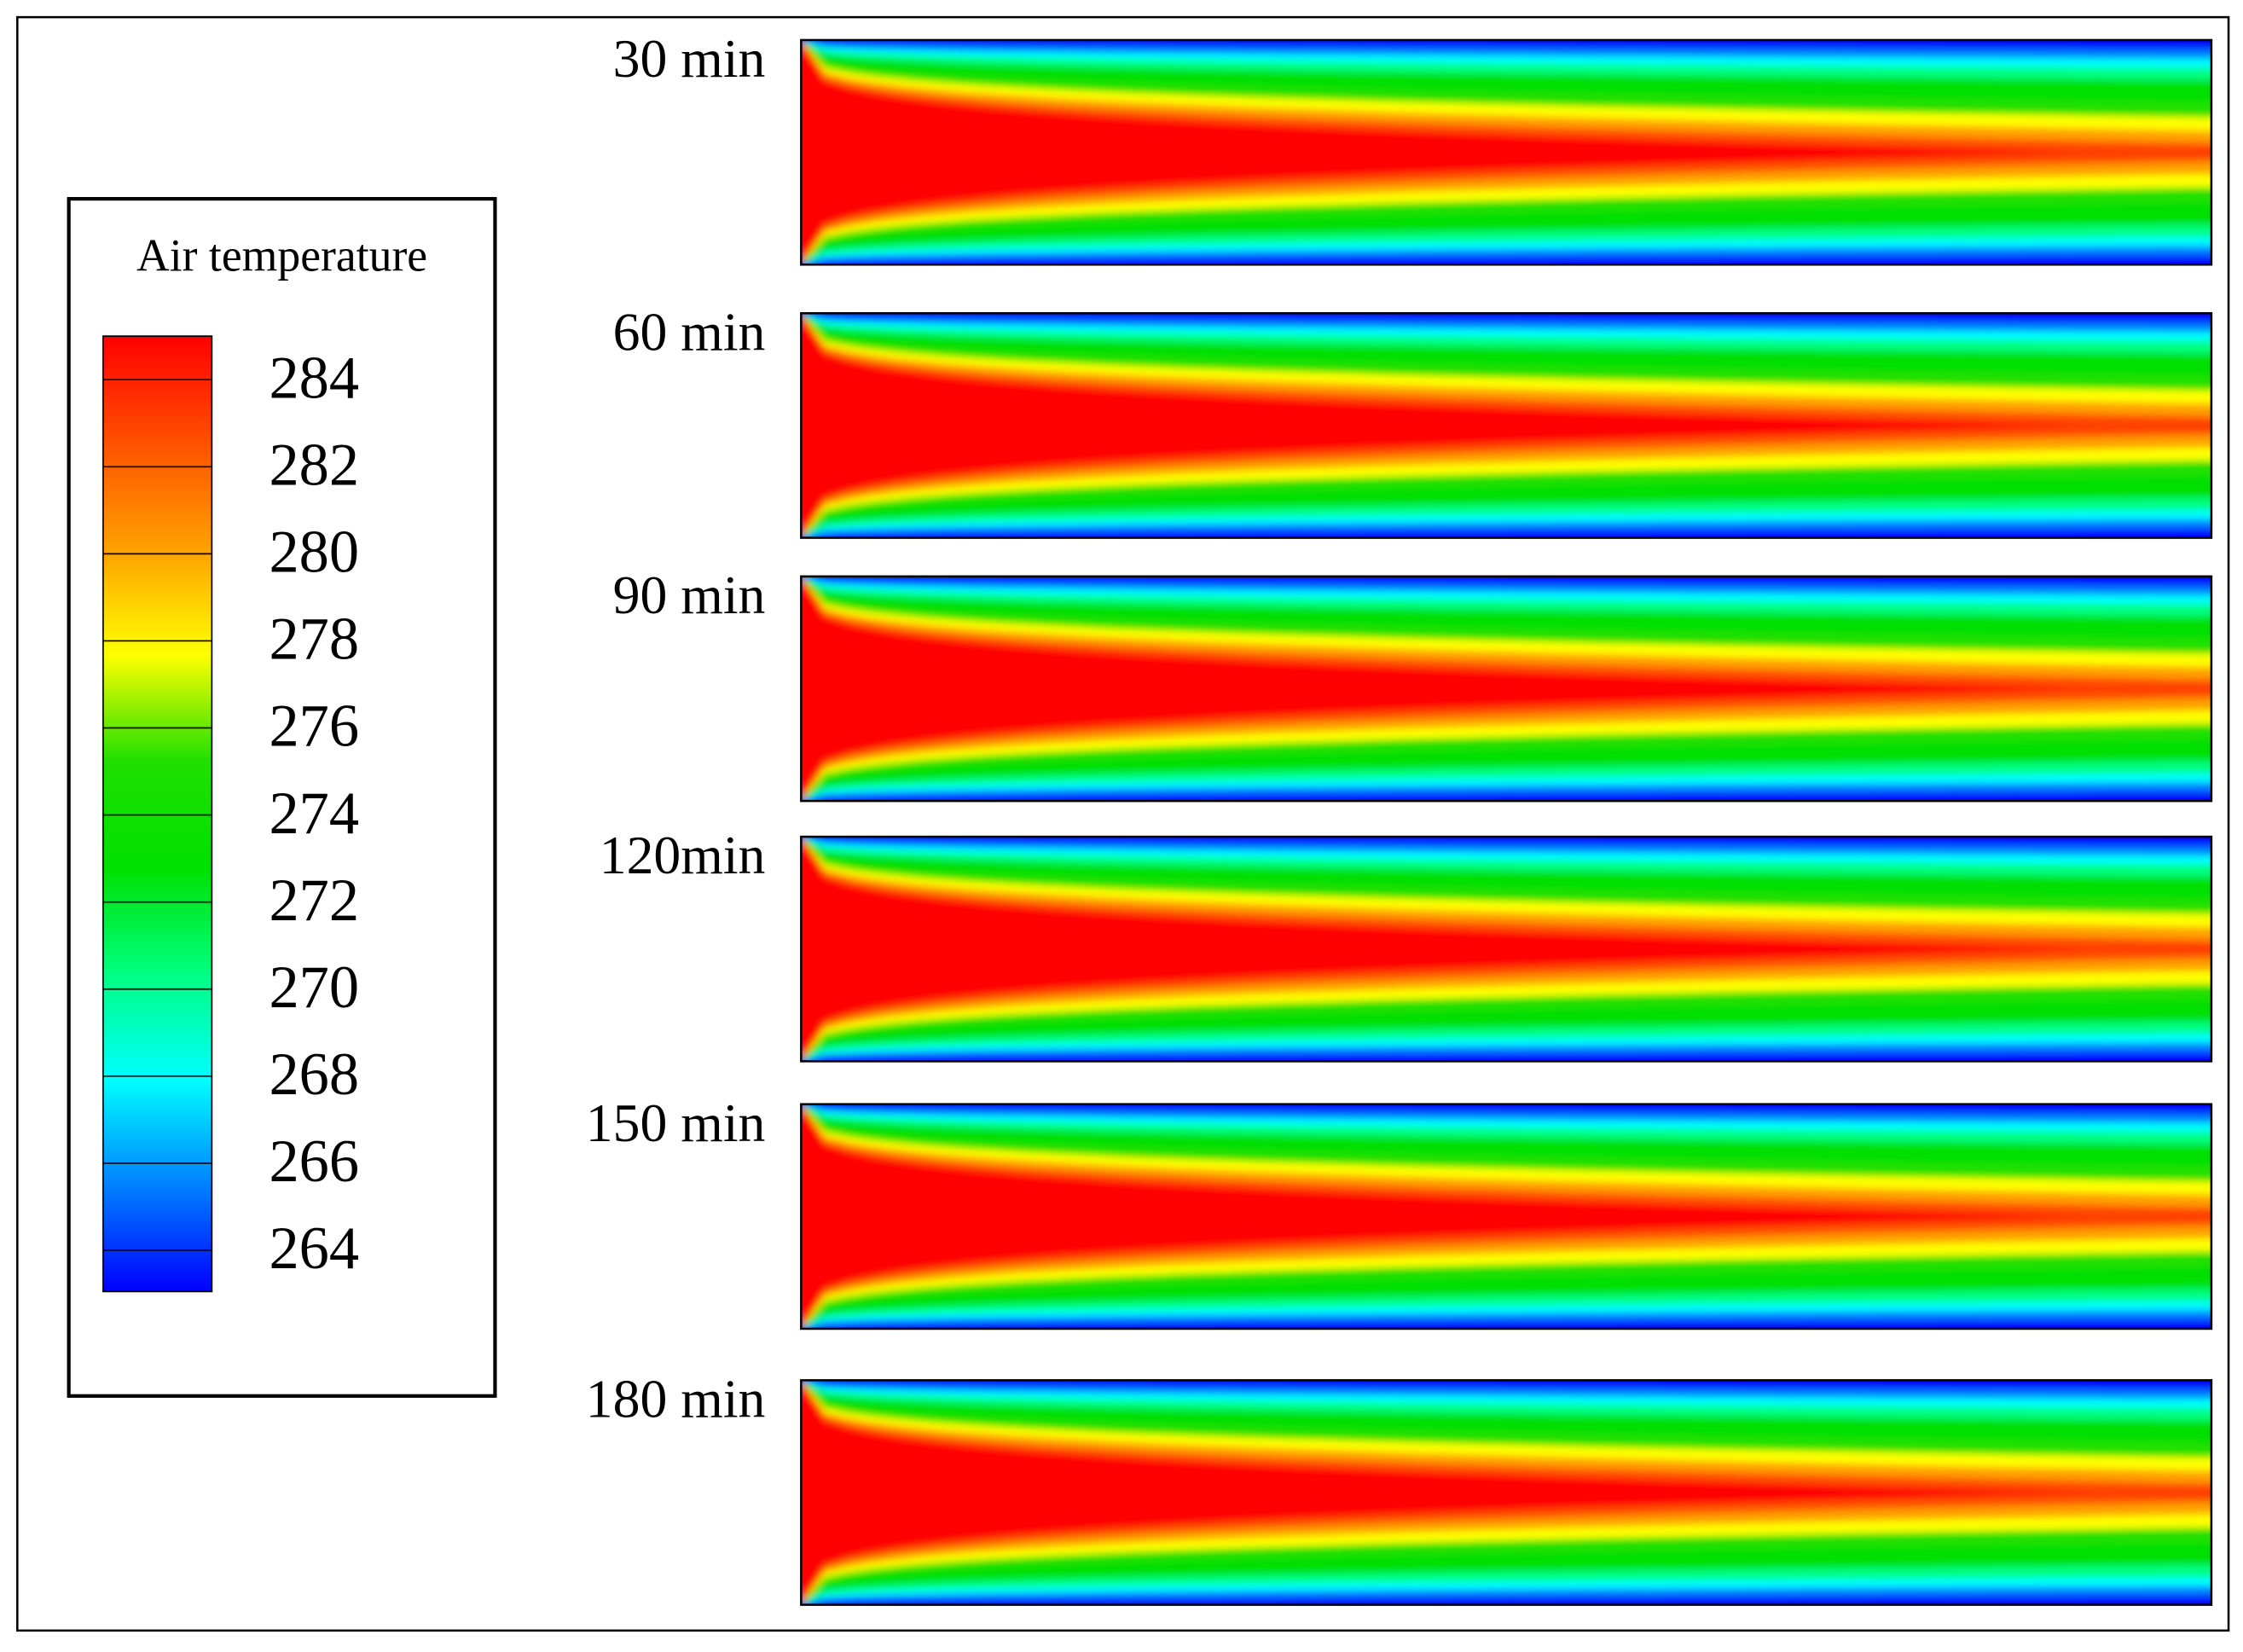 The width and height of the screenshot is (2243, 1652). Describe the element at coordinates (314, 552) in the screenshot. I see `colorbar-tick-label: 280` at that location.